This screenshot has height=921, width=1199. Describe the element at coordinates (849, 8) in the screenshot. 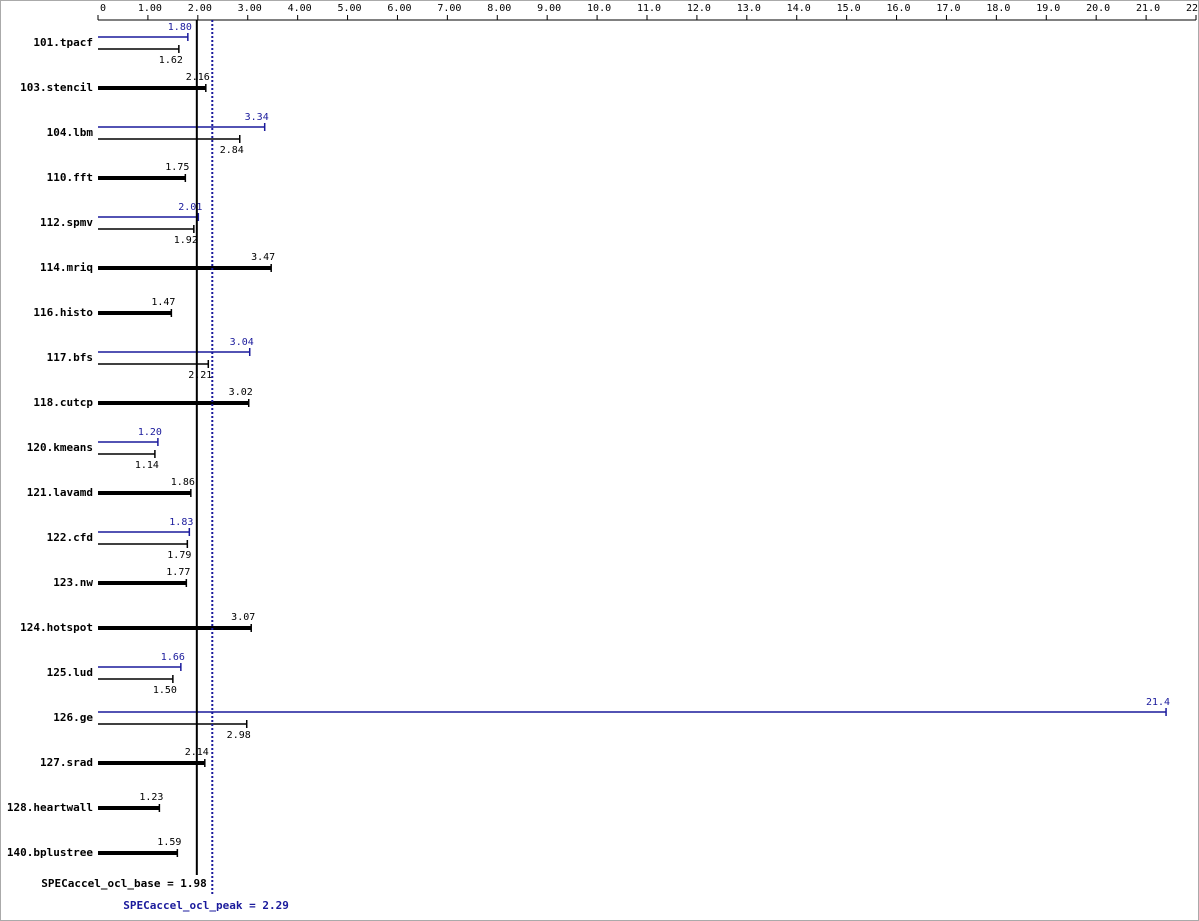

I see `x-tick-label: 15.0` at that location.